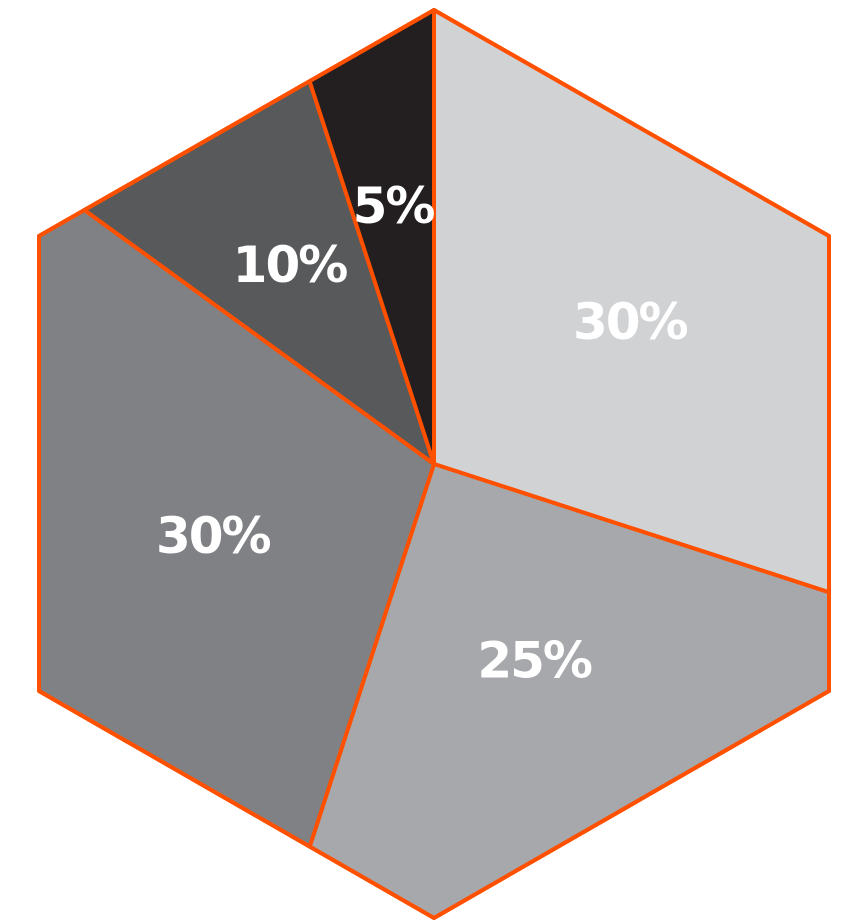  Describe the element at coordinates (290, 265) in the screenshot. I see `slice-label-4: 10%` at that location.